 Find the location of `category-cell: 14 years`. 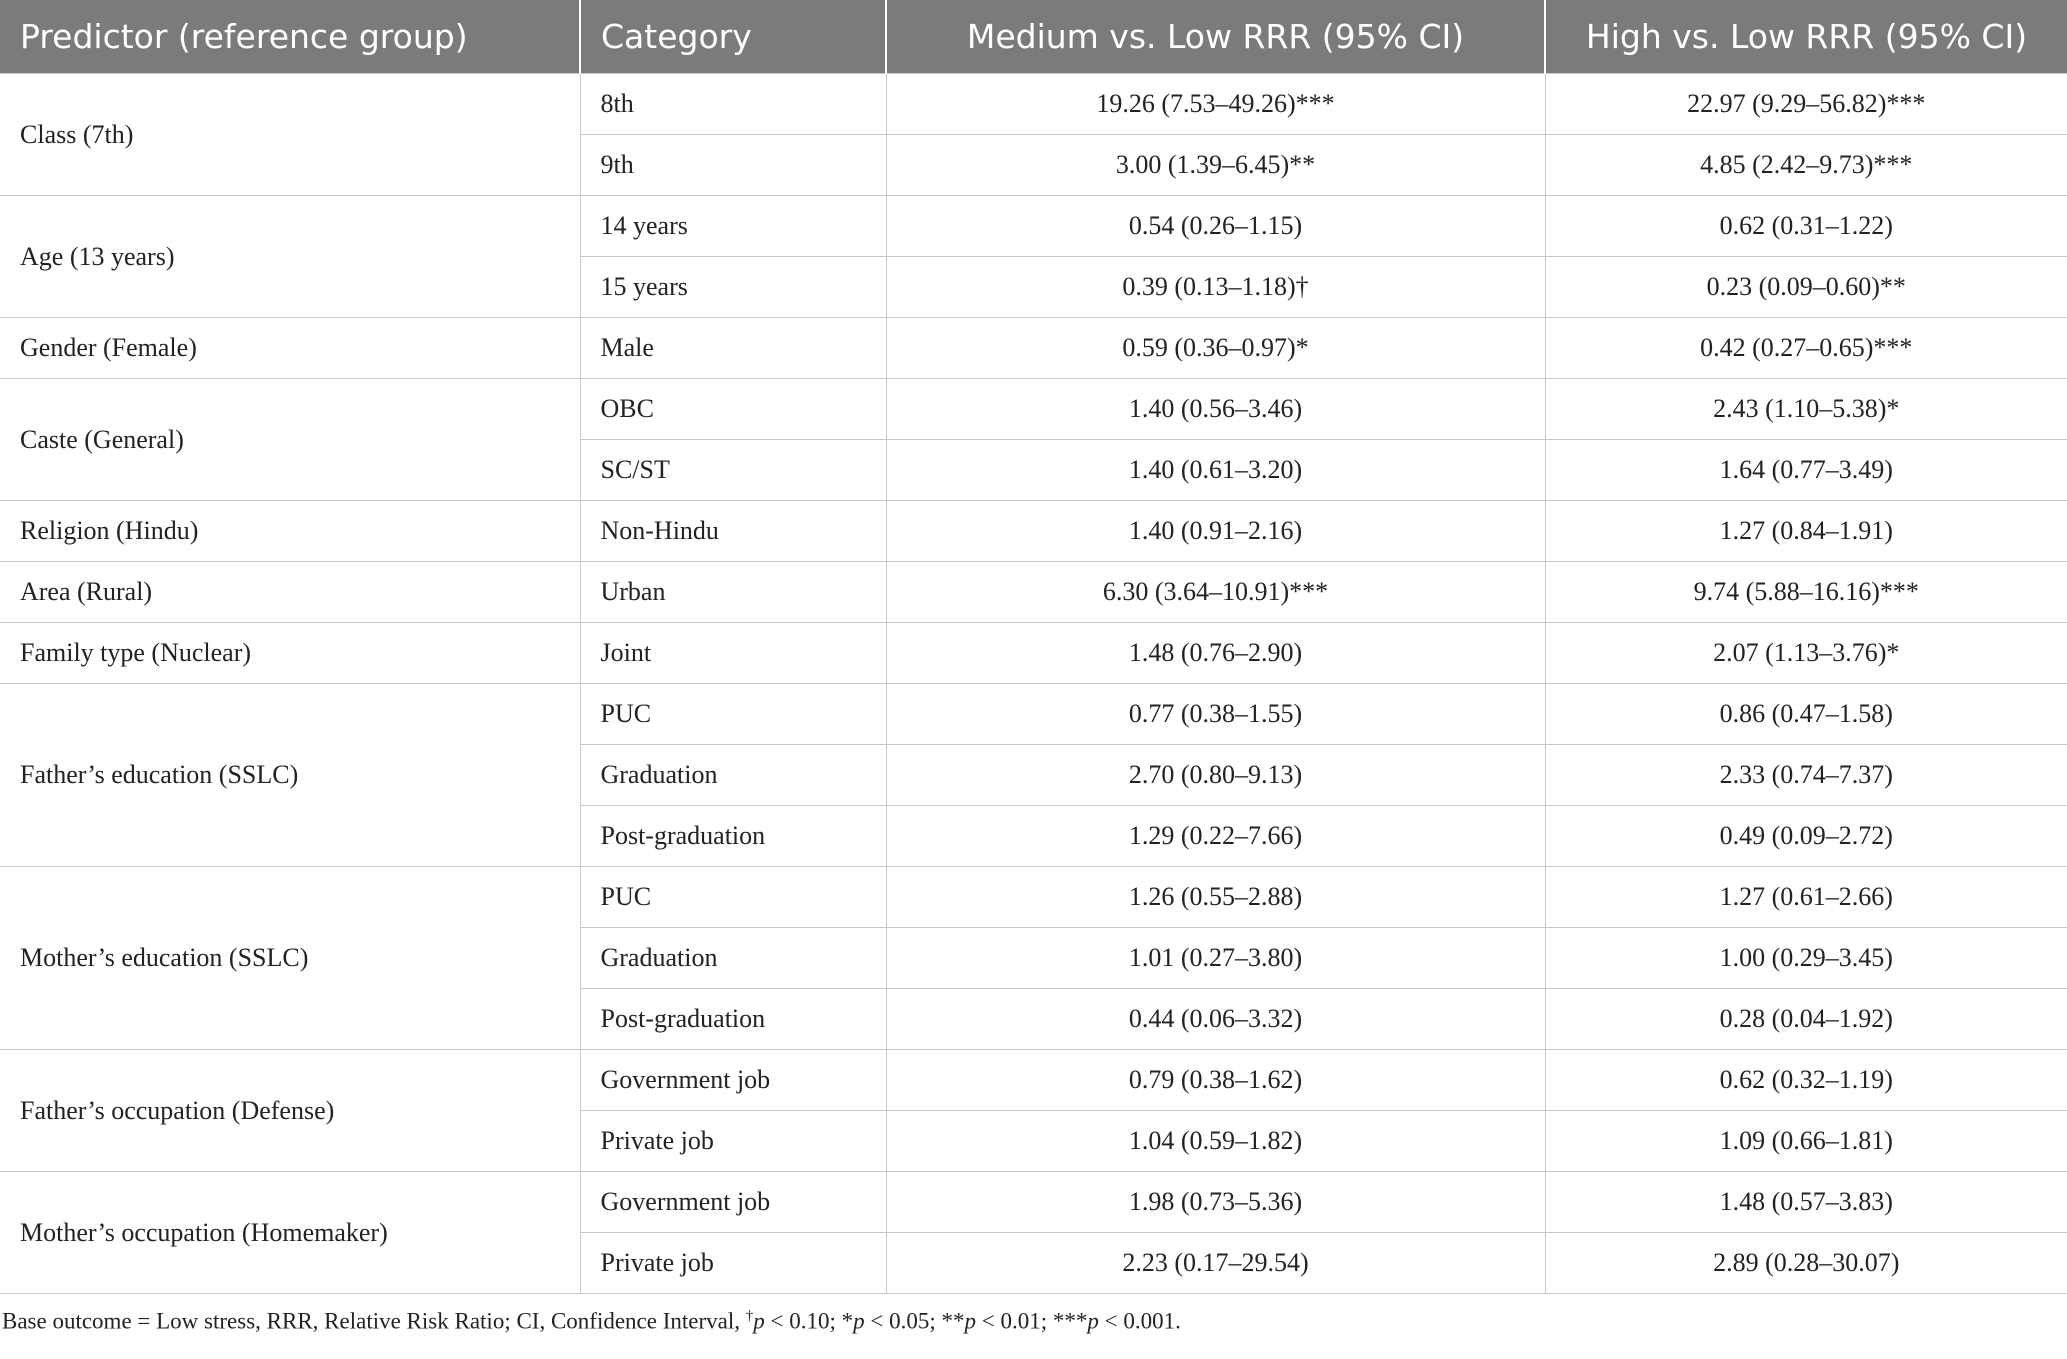

category-cell: 14 years is located at coordinates (733, 226).